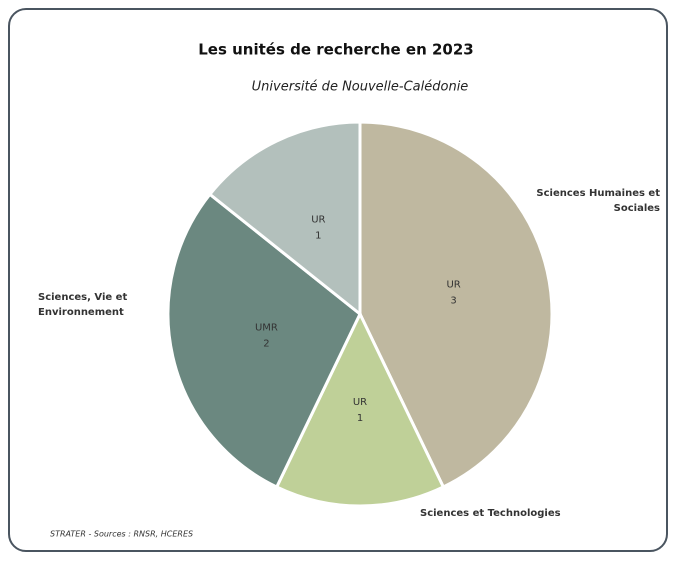  What do you see at coordinates (453, 301) in the screenshot?
I see `slice-value: 3` at bounding box center [453, 301].